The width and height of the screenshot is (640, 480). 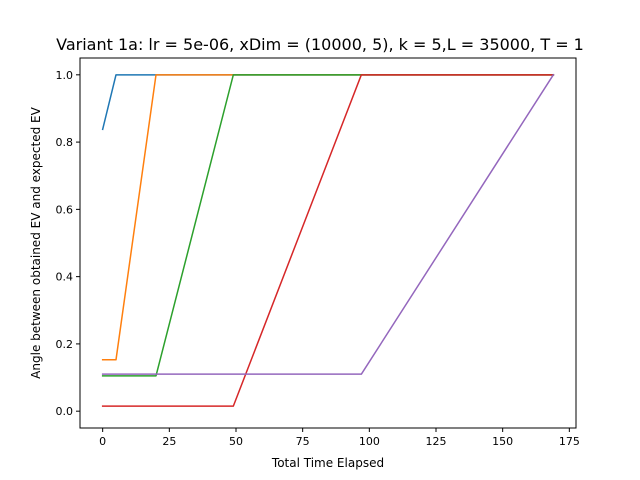 I want to click on y-tick-label: 0.4, so click(x=65, y=277).